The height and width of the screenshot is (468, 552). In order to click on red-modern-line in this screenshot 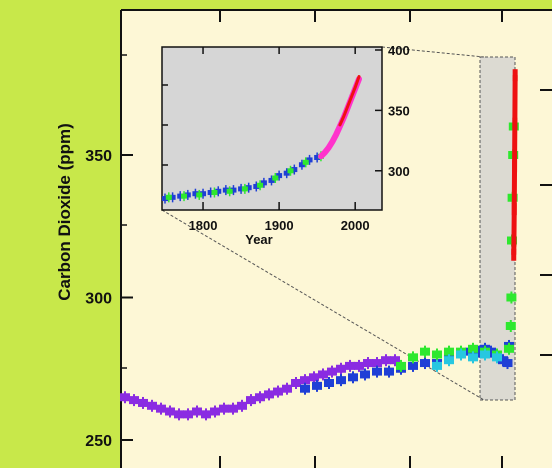, I will do `click(514, 165)`.